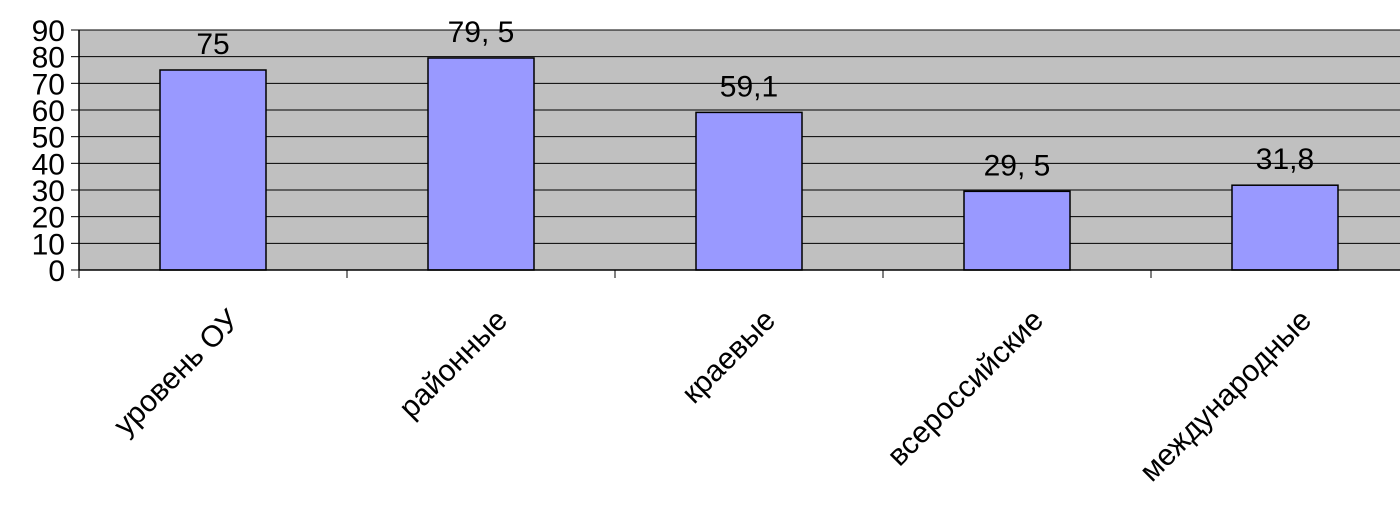  What do you see at coordinates (1226, 396) in the screenshot?
I see `category-label-4: международные` at bounding box center [1226, 396].